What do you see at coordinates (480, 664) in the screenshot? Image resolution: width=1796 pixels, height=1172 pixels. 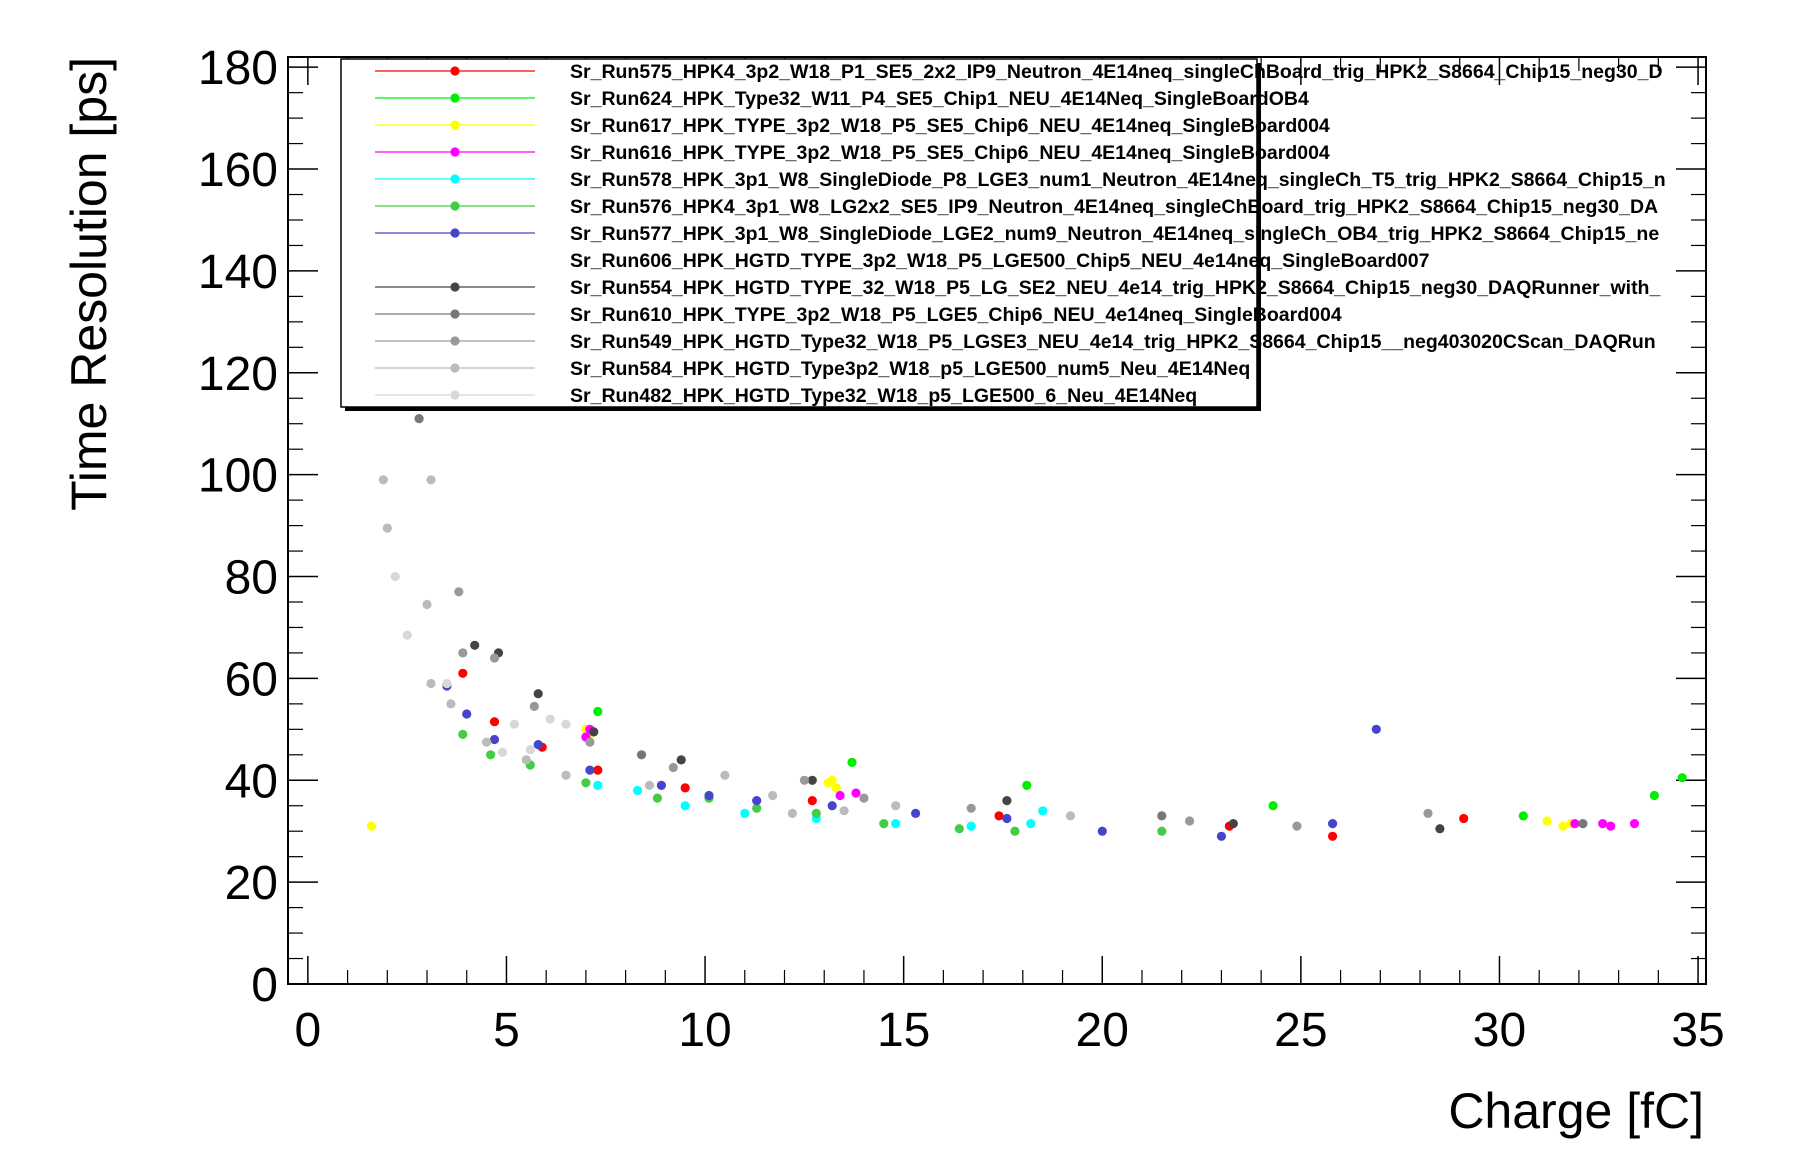 I see `series-13-points` at bounding box center [480, 664].